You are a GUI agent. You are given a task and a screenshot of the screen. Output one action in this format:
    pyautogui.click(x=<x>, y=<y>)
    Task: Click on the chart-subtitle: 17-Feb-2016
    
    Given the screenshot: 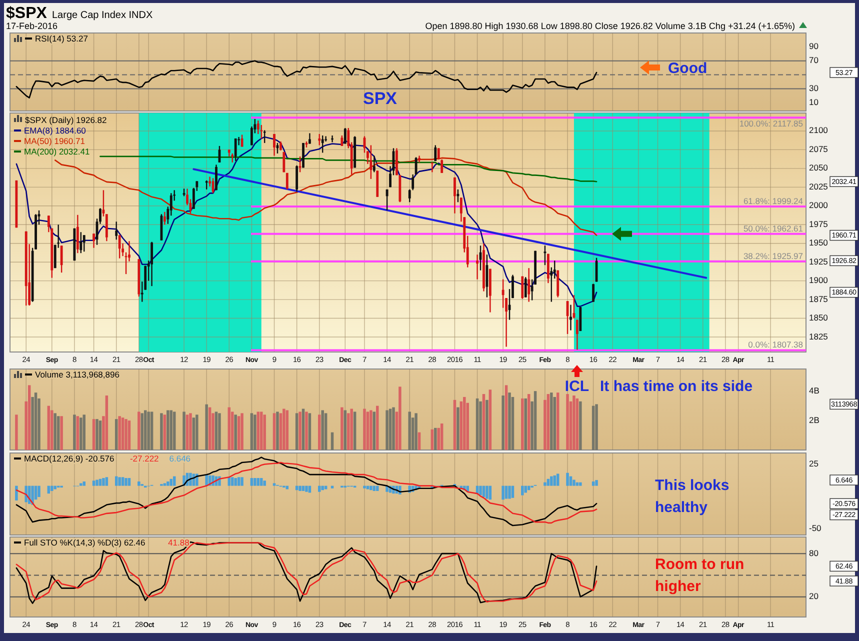 What is the action you would take?
    pyautogui.click(x=32, y=26)
    